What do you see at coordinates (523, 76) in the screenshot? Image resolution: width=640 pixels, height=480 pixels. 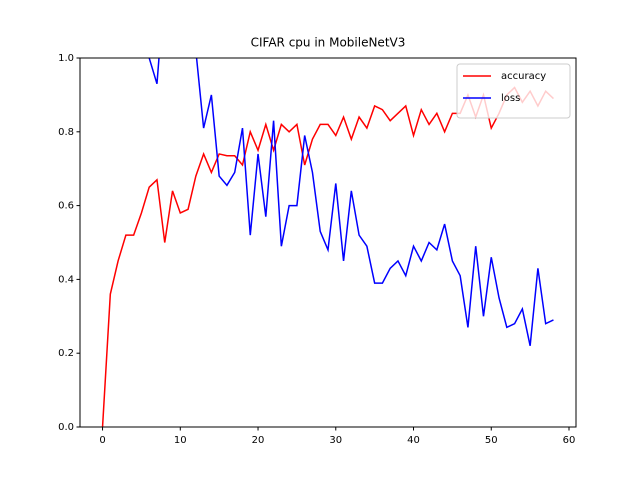 I see `legend-label: accuracy` at bounding box center [523, 76].